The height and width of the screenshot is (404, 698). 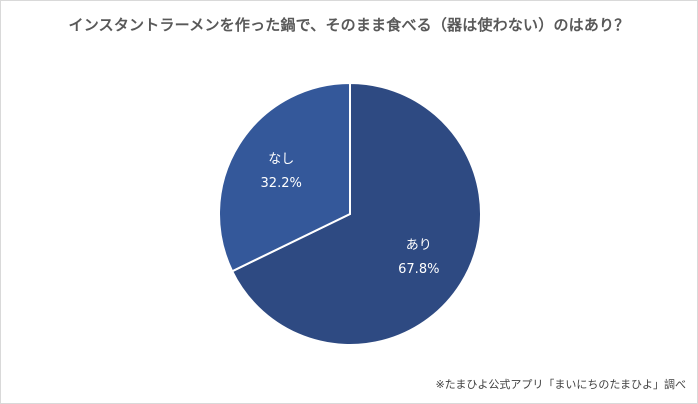 I want to click on pie-labels: あり 67.8% なし 32.2%, so click(x=350, y=214).